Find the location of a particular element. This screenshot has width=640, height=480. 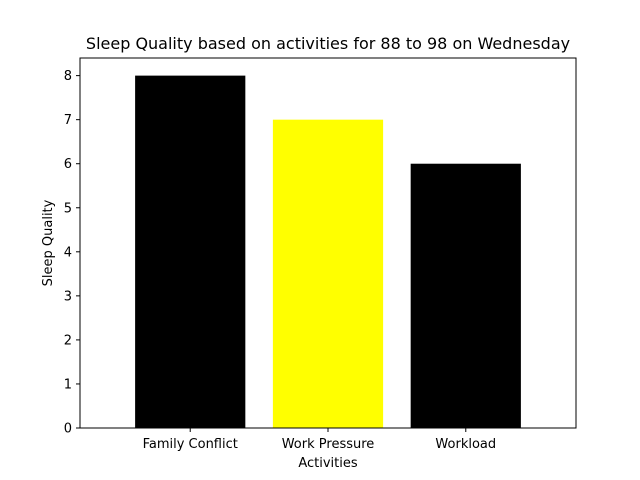

x-tick-label: Work Pressure is located at coordinates (328, 444).